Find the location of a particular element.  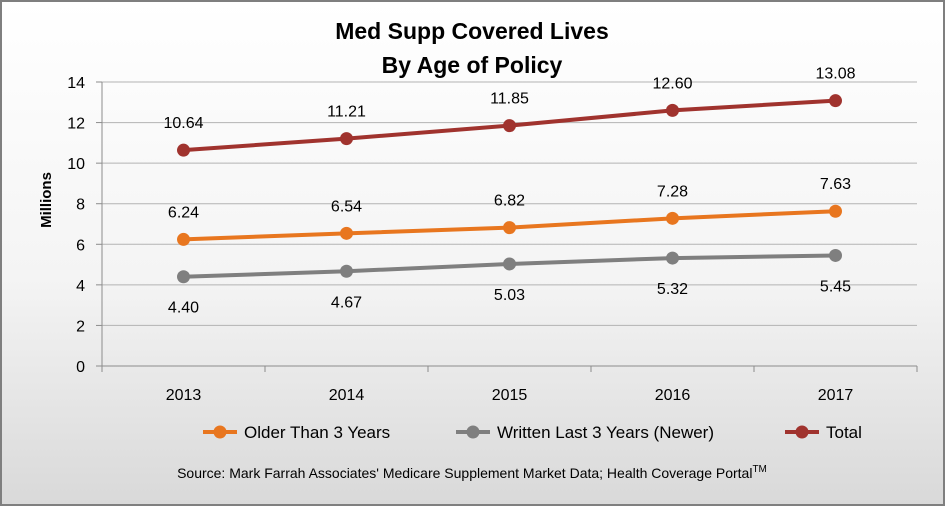

data-label: 6.82 is located at coordinates (509, 201).